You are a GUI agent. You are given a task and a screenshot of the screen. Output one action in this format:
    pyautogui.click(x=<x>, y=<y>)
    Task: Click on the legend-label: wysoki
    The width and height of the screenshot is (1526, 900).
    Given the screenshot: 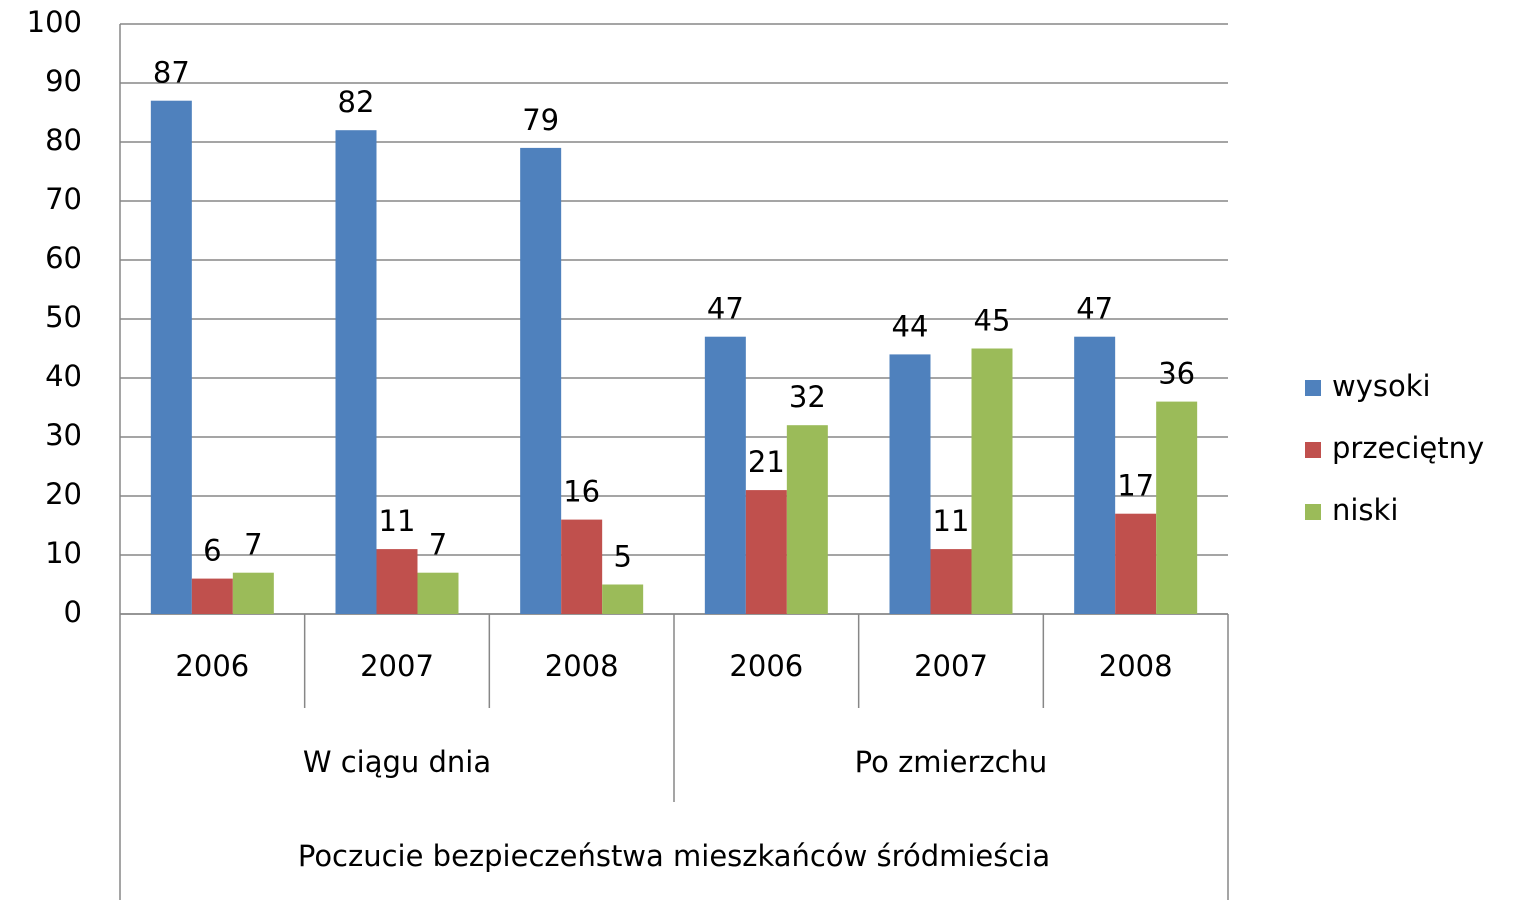 What is the action you would take?
    pyautogui.click(x=1381, y=386)
    